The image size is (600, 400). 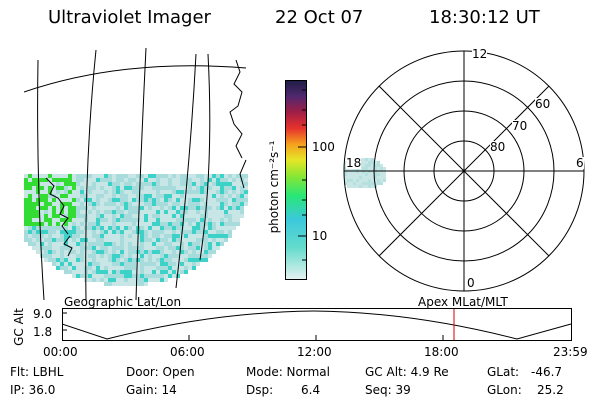 What do you see at coordinates (407, 372) in the screenshot?
I see `status-gc-alt: GC Alt: 4.9 Re` at bounding box center [407, 372].